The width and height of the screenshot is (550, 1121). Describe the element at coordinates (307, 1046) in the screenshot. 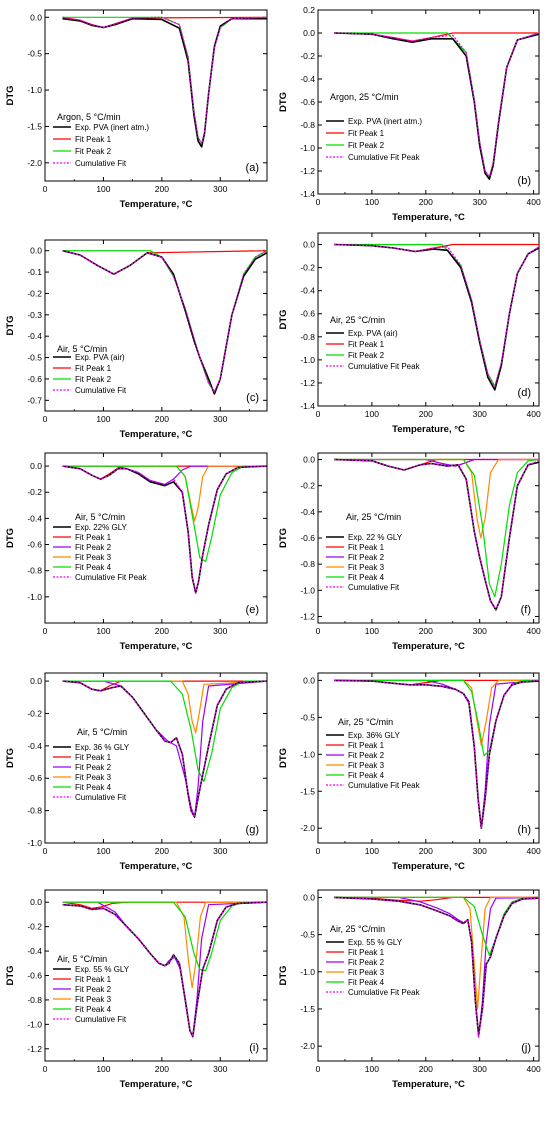

I see `y-tick-label: -2.0` at that location.